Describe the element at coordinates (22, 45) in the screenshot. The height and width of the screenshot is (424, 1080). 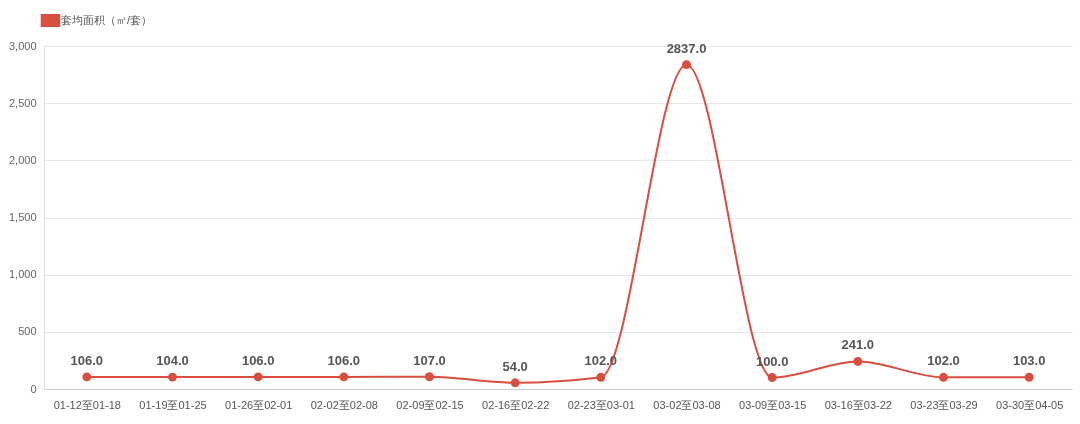
I see `y-tick-label: 3,000` at that location.